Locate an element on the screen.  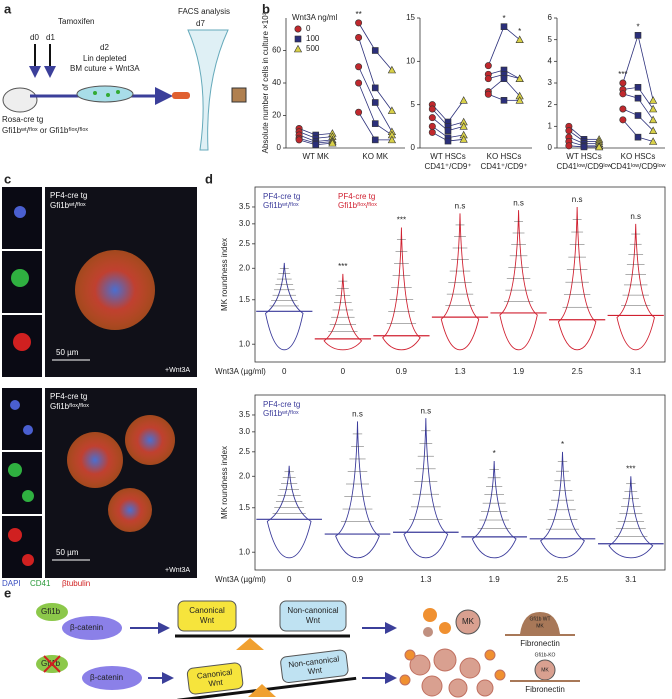
label: 50 µm is located at coordinates (67, 552).